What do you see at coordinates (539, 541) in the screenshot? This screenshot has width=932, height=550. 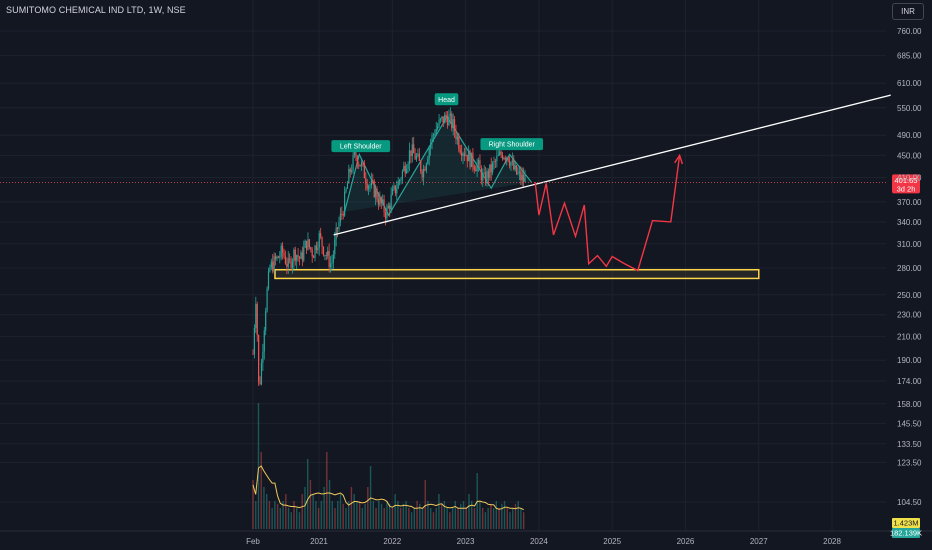 I see `x-tick-label: 2024` at bounding box center [539, 541].